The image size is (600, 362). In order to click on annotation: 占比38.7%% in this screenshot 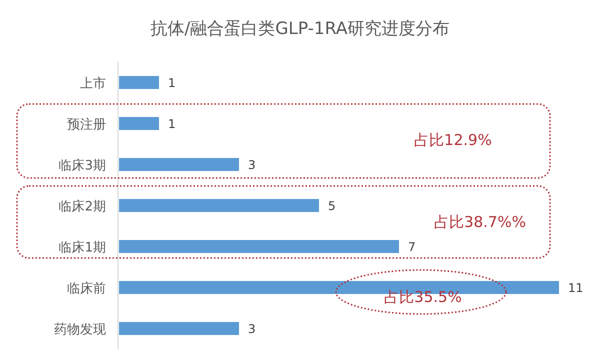, I will do `click(480, 222)`.